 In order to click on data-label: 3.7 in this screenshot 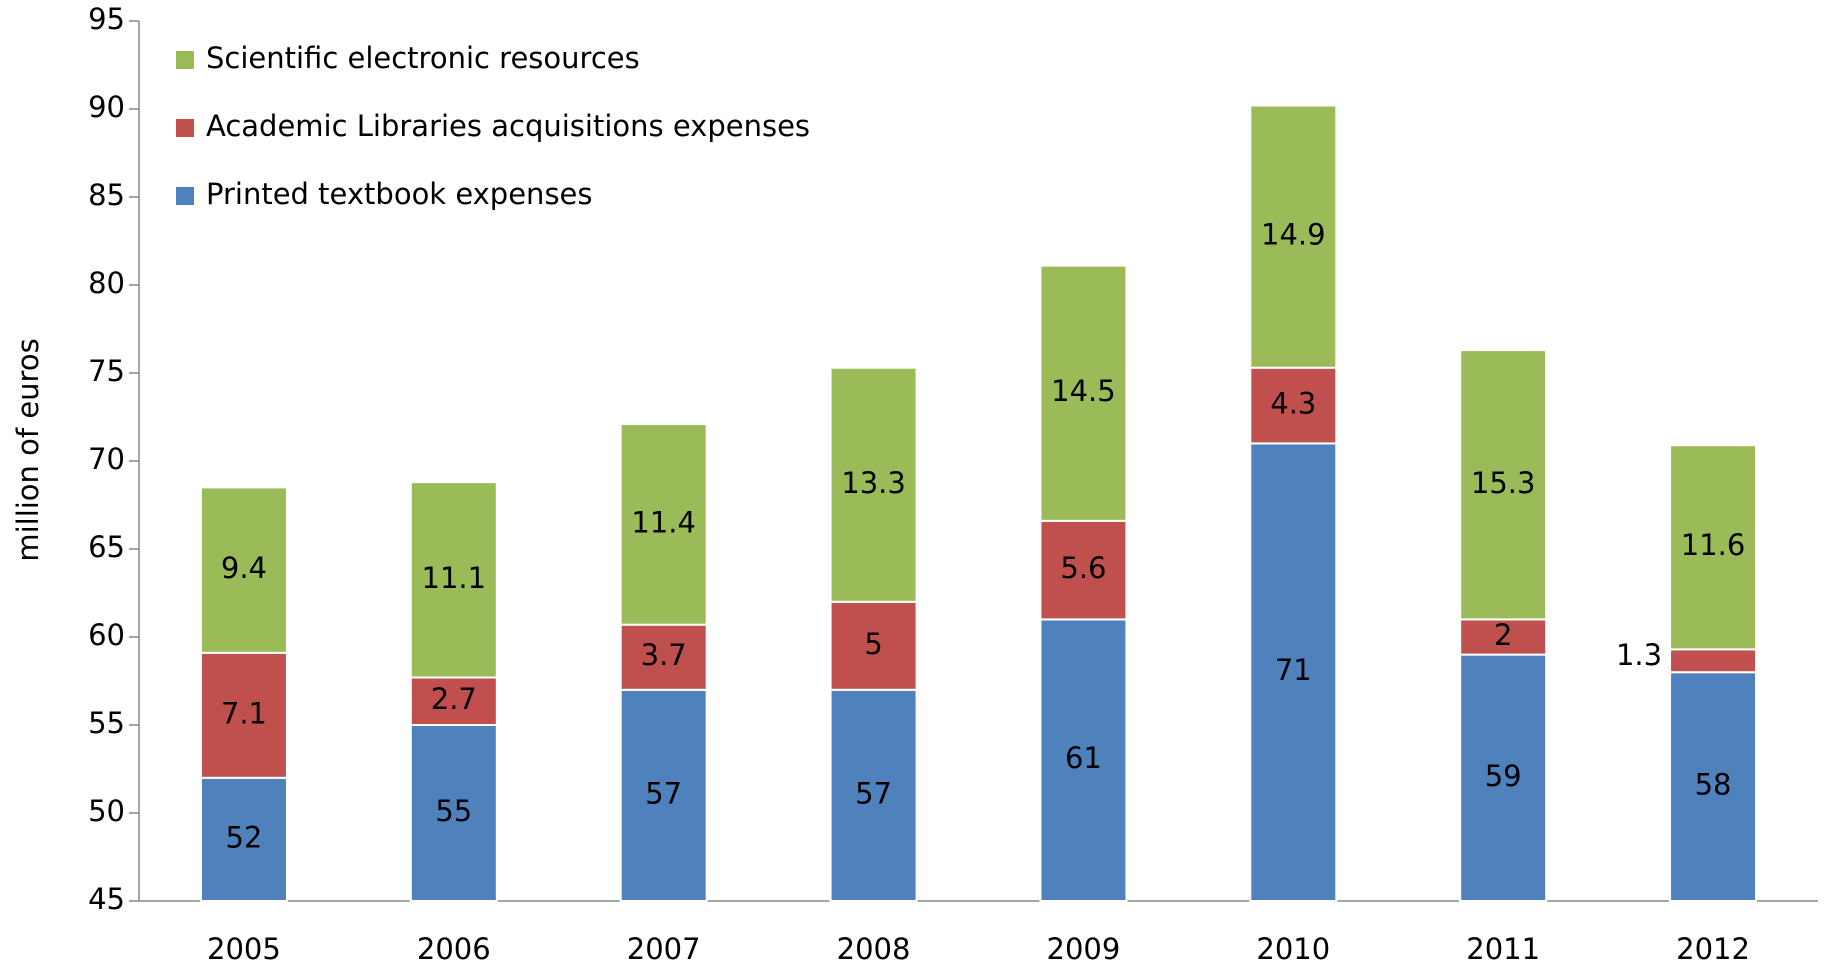, I will do `click(664, 655)`.